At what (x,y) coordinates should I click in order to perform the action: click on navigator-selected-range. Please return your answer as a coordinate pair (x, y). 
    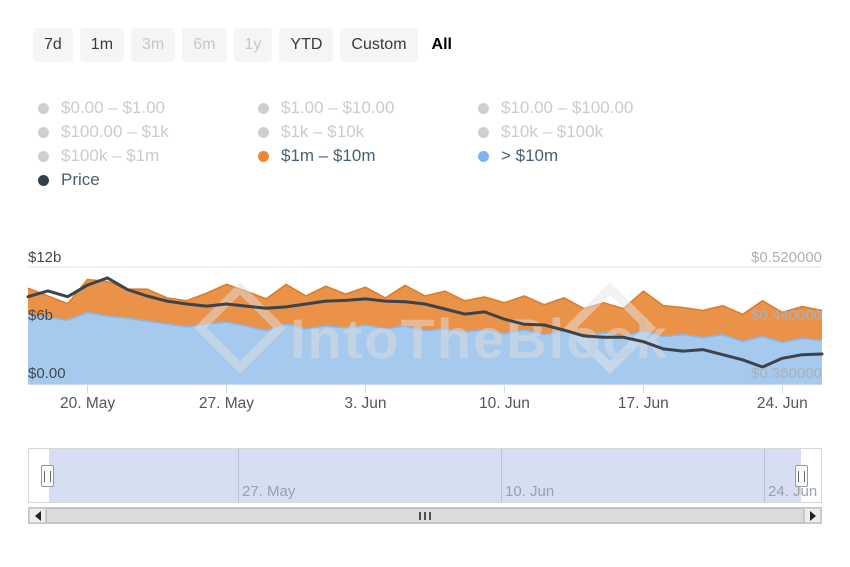
    Looking at the image, I should click on (425, 475).